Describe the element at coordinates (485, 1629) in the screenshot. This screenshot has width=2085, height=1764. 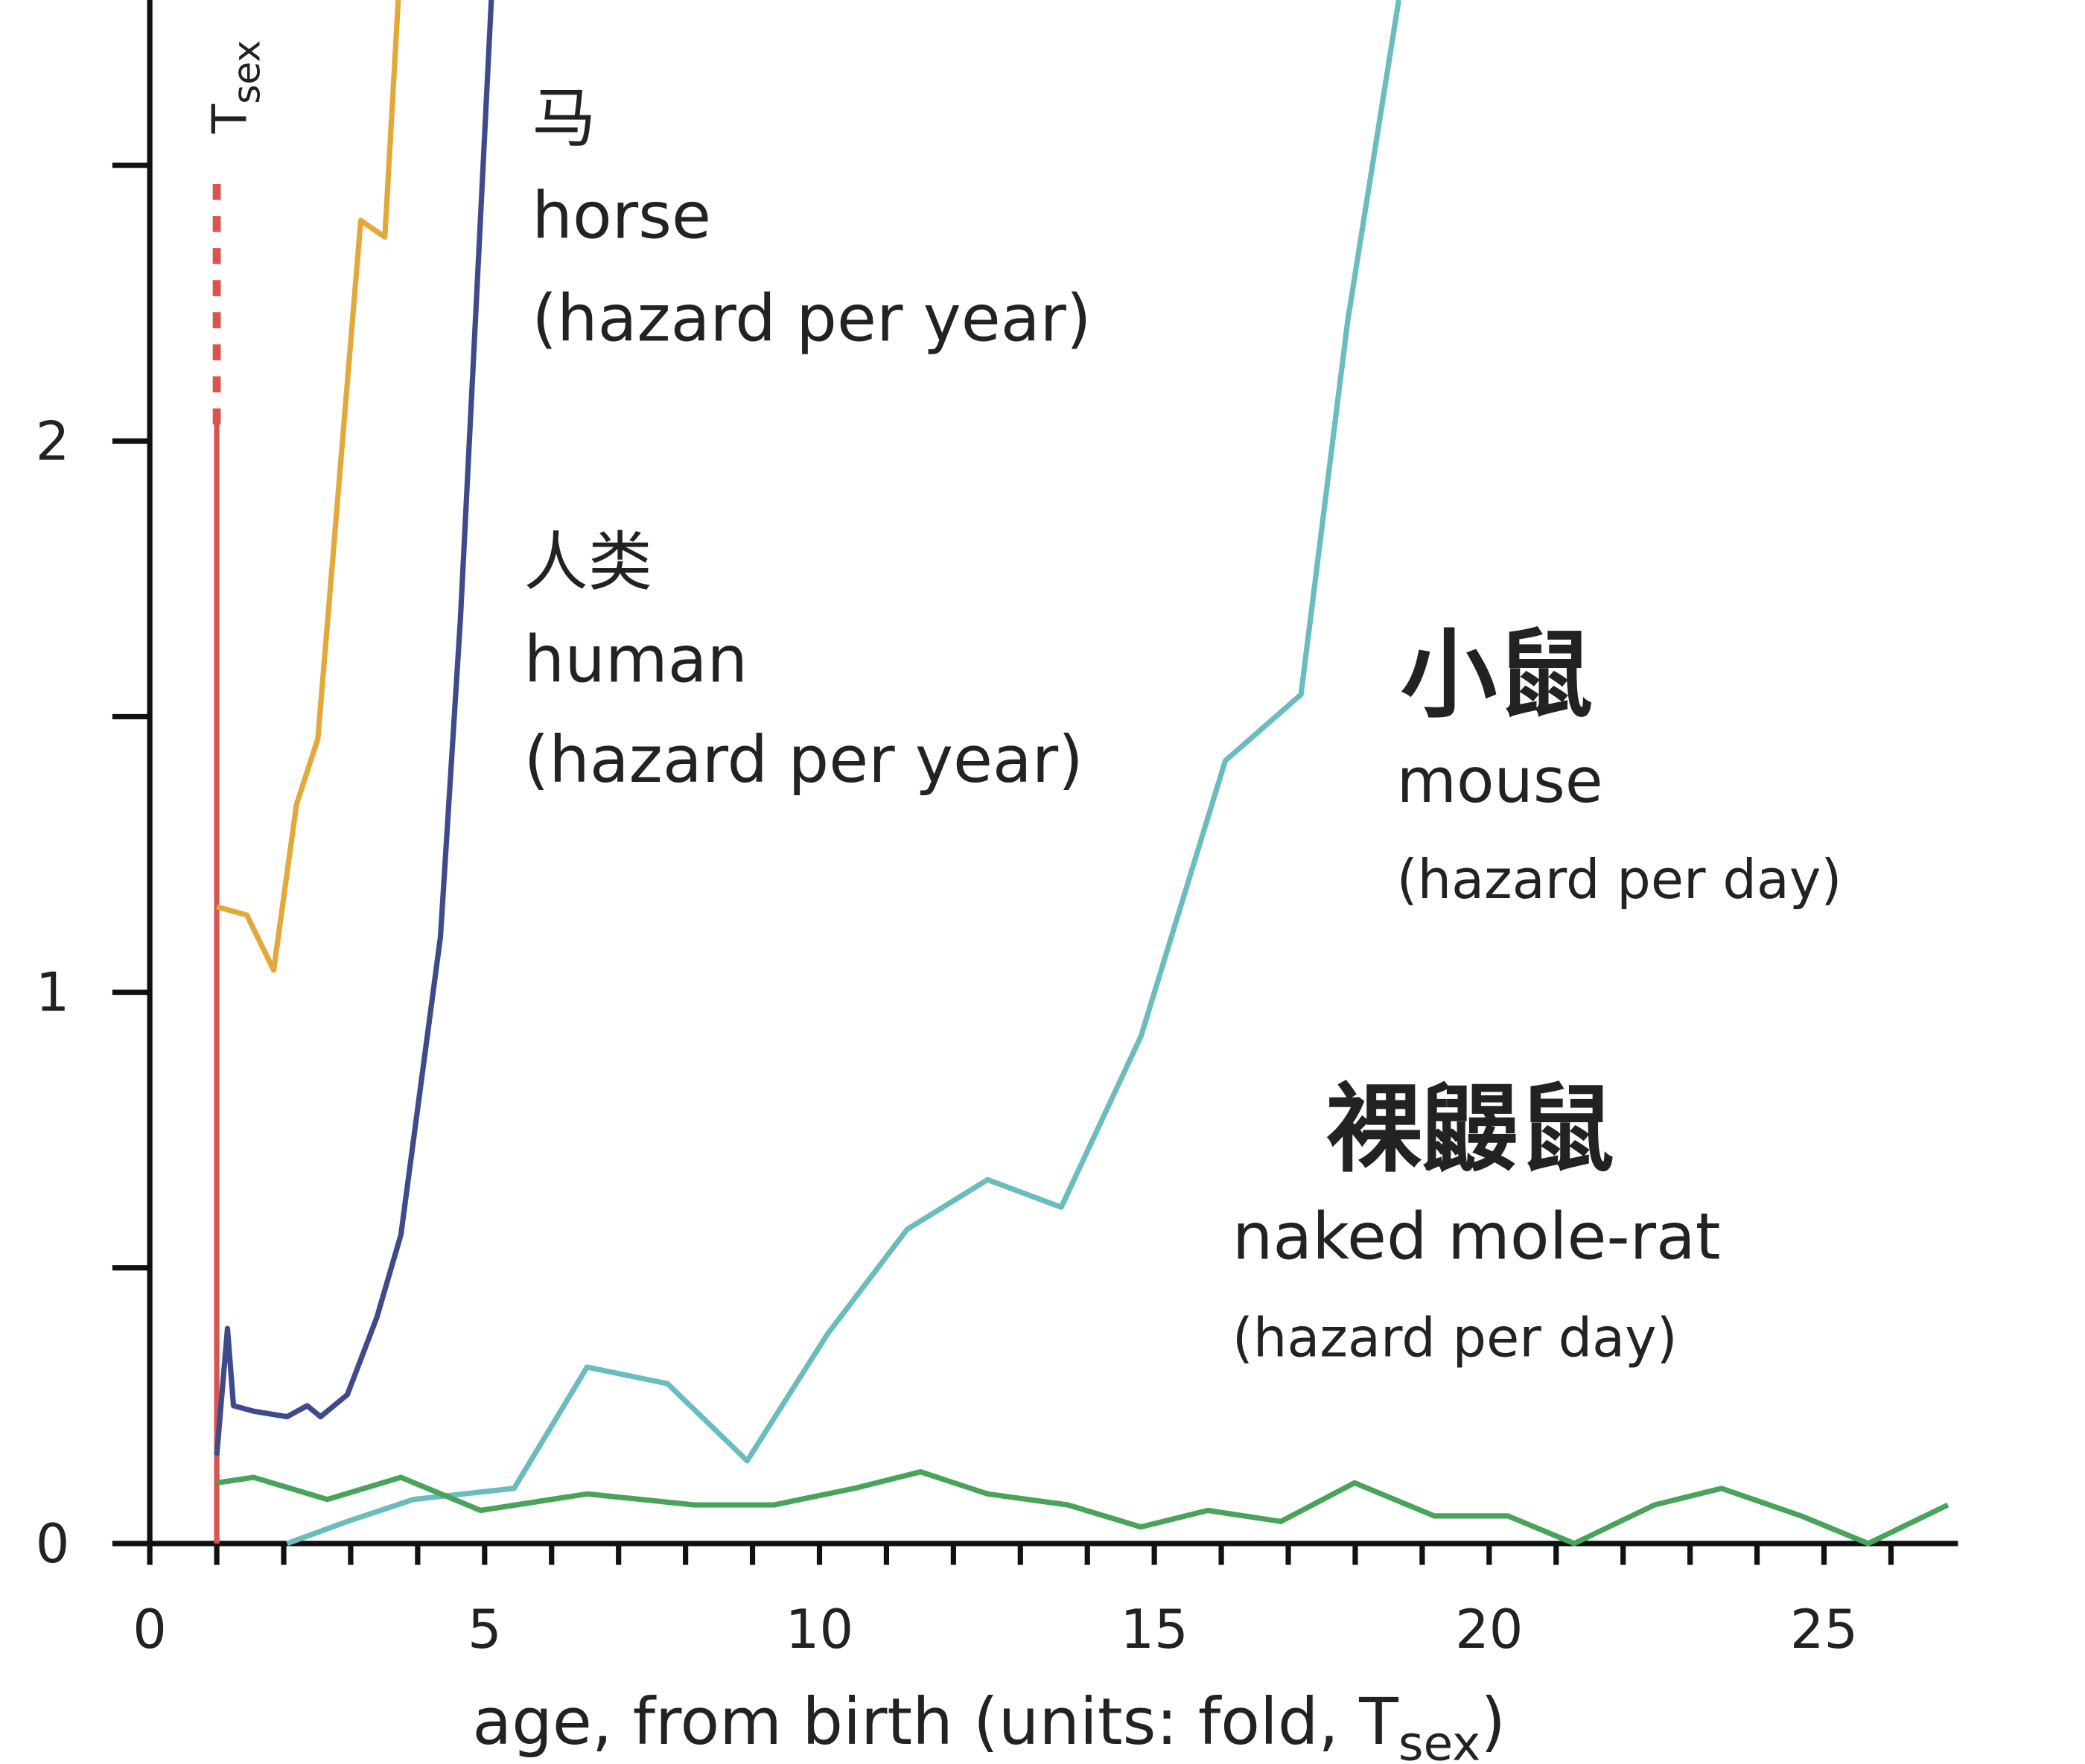
I see `x-tick-label: 5` at that location.